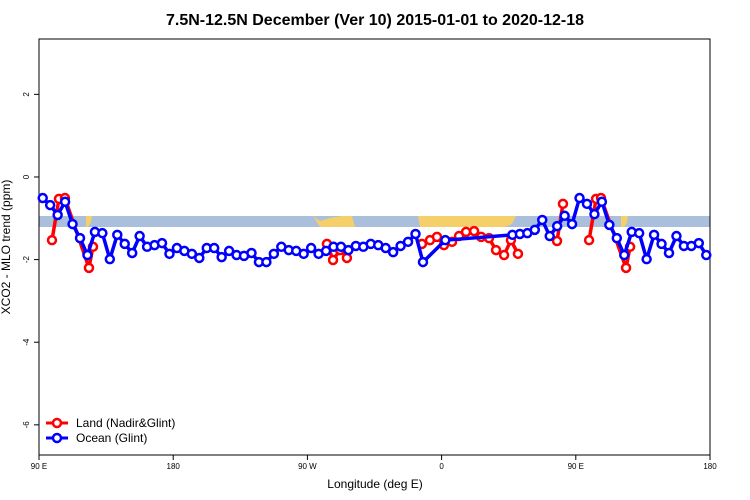 Image resolution: width=750 pixels, height=500 pixels. I want to click on x-tick-label: 0, so click(441, 466).